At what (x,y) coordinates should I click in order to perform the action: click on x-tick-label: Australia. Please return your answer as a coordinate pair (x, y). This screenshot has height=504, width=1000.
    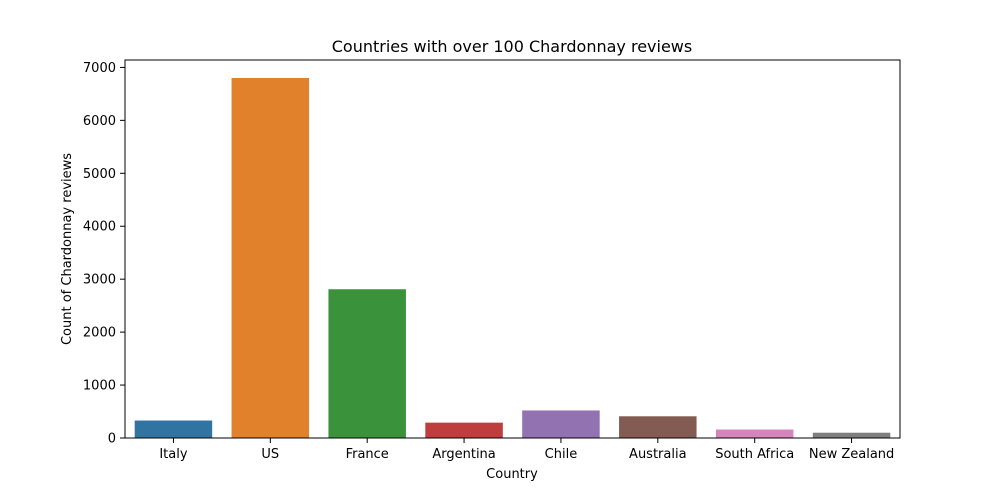
    Looking at the image, I should click on (658, 454).